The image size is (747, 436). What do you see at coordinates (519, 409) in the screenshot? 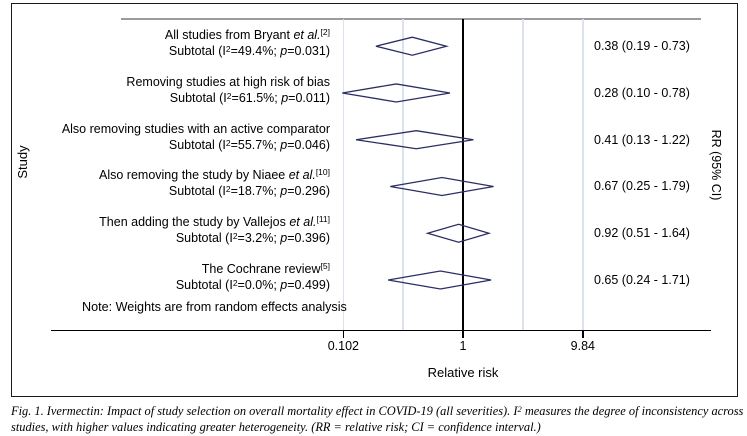
I see `caption-superscript: 2` at bounding box center [519, 409].